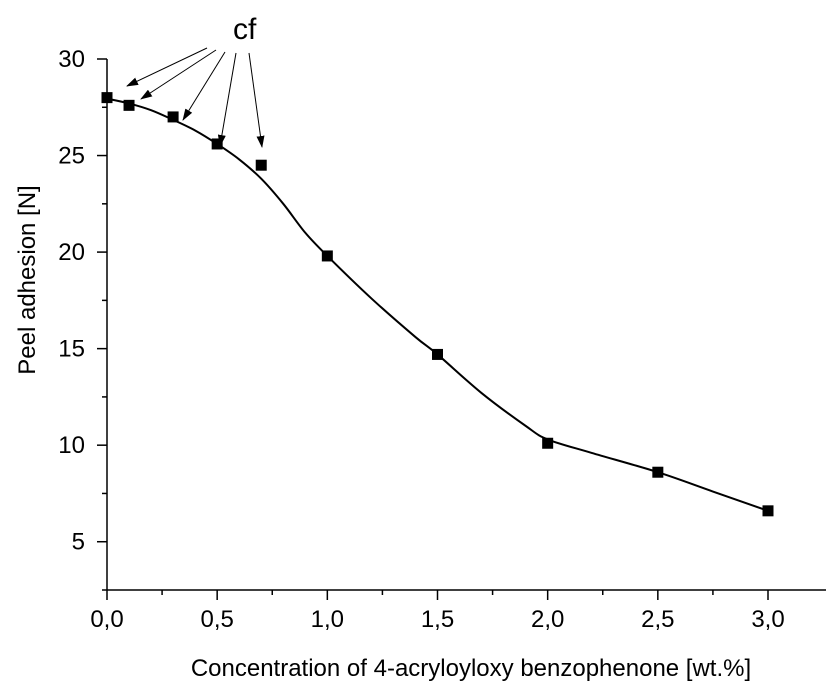 Image resolution: width=829 pixels, height=686 pixels. Describe the element at coordinates (82, 318) in the screenshot. I see `y-ticks: 5 10 15 20 25 30` at that location.